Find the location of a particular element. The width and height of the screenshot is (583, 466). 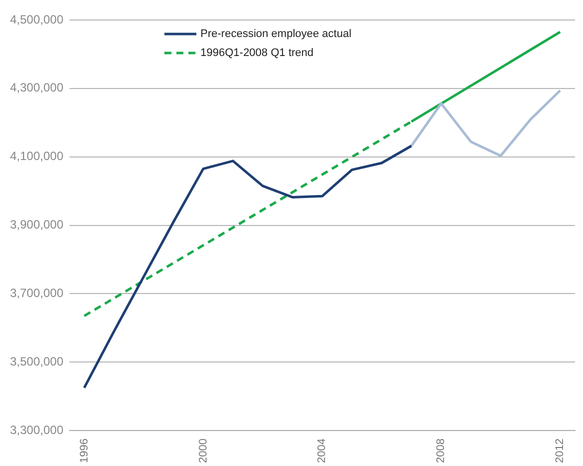

y-tick-label: 4,500,000 is located at coordinates (37, 19).